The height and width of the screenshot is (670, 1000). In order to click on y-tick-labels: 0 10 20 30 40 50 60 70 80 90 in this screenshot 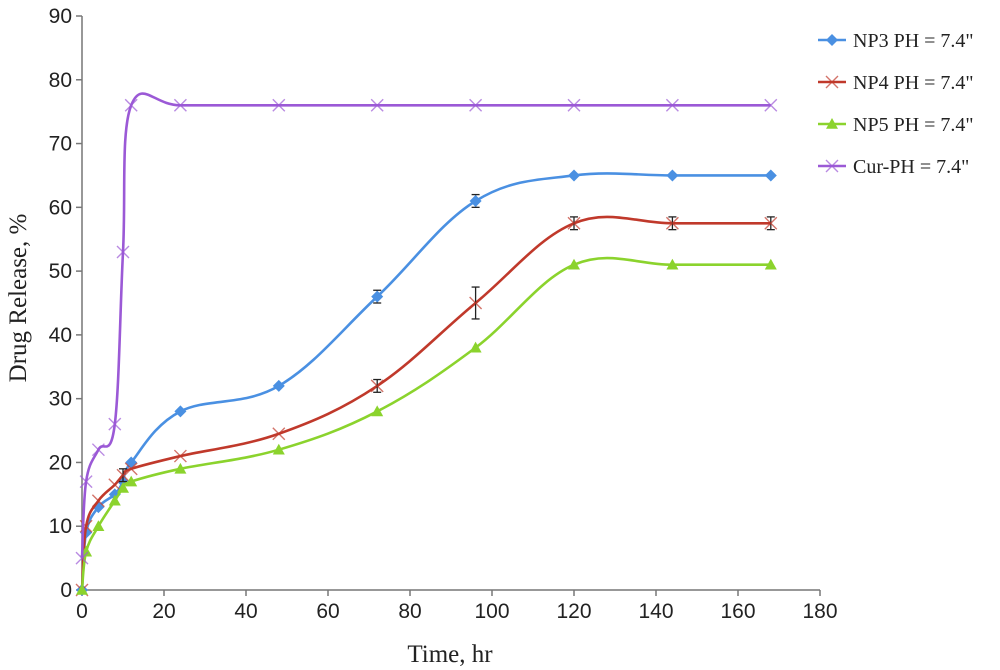, I will do `click(60, 303)`.